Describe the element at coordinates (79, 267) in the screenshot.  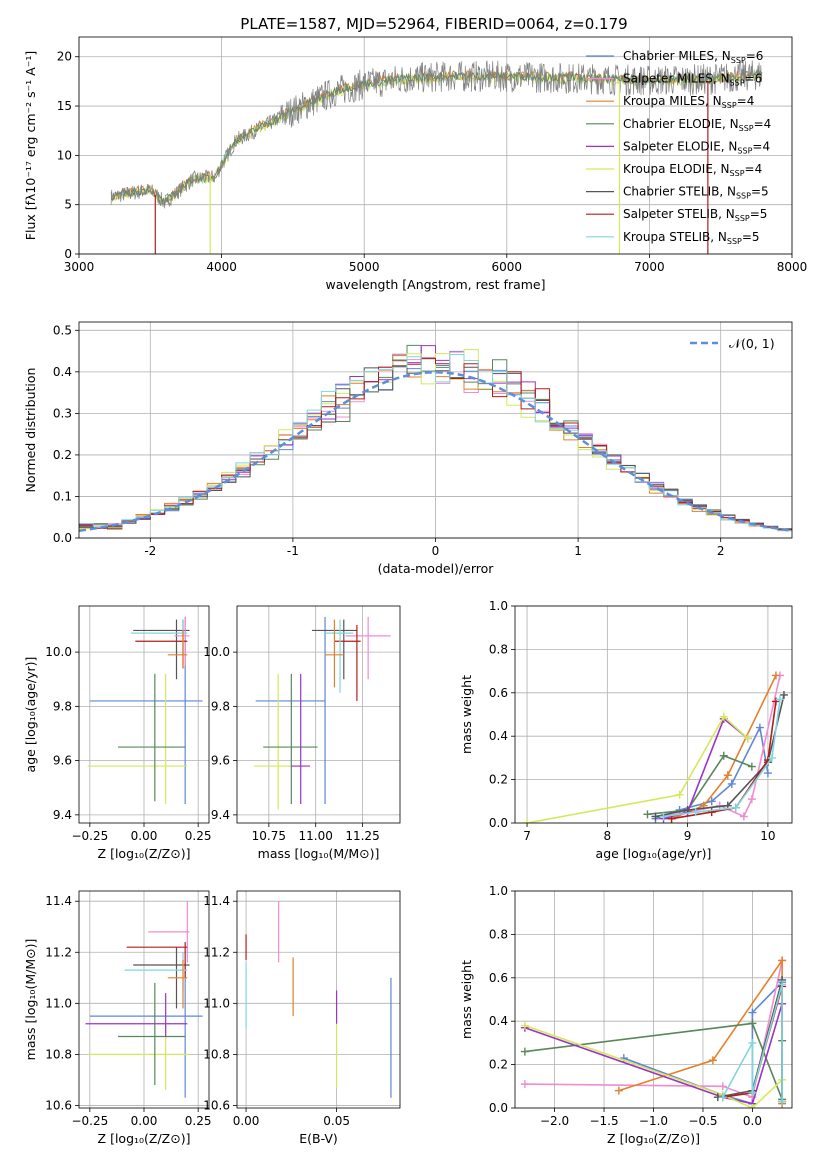
I see `x-tick-label: 3000` at that location.